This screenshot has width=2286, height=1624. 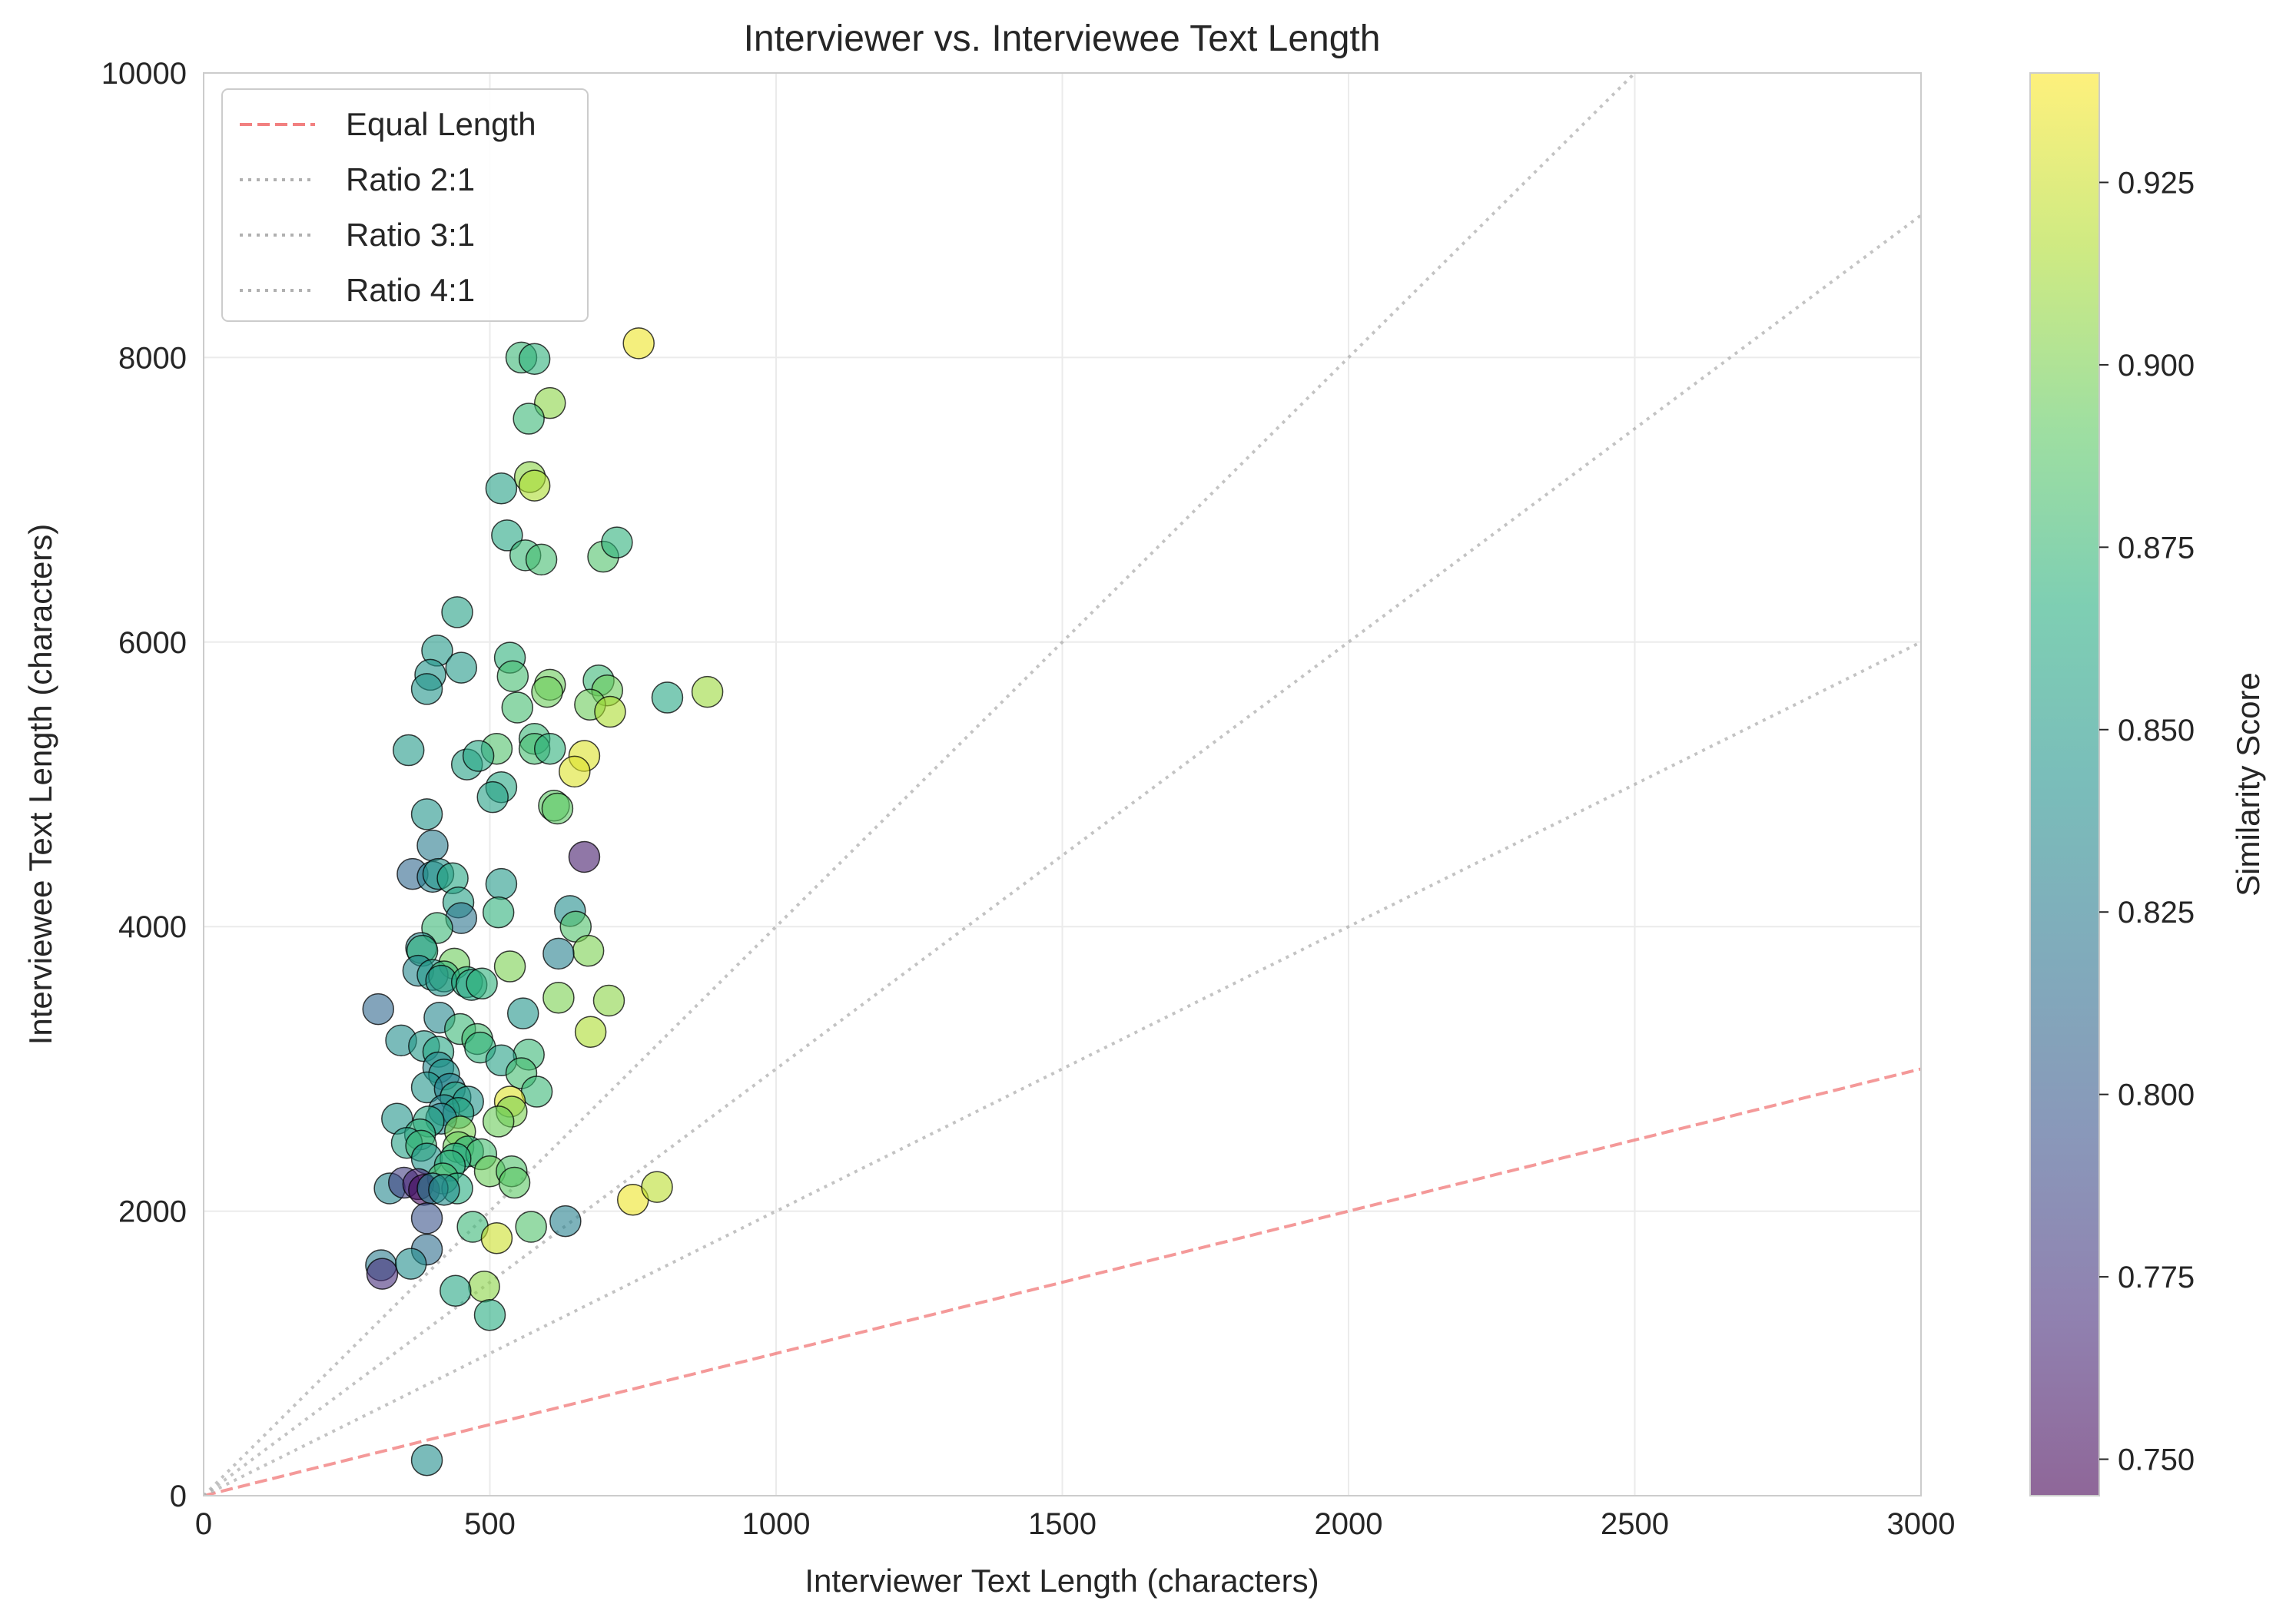 I want to click on y-axis-ticks: 0 2000 4000 6000 8000 10000, so click(x=144, y=785).